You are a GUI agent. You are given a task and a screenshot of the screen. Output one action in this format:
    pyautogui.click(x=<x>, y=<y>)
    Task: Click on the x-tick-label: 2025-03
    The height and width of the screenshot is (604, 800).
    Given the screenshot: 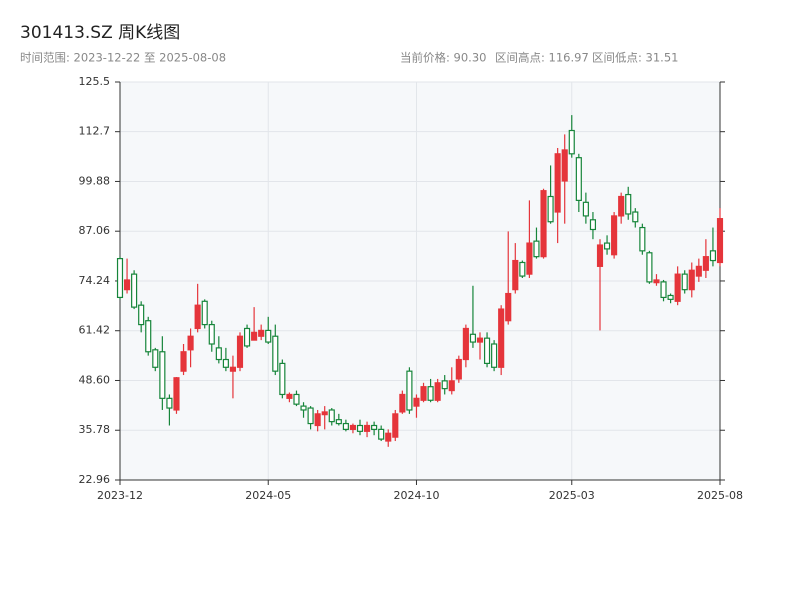 What is the action you would take?
    pyautogui.click(x=572, y=495)
    